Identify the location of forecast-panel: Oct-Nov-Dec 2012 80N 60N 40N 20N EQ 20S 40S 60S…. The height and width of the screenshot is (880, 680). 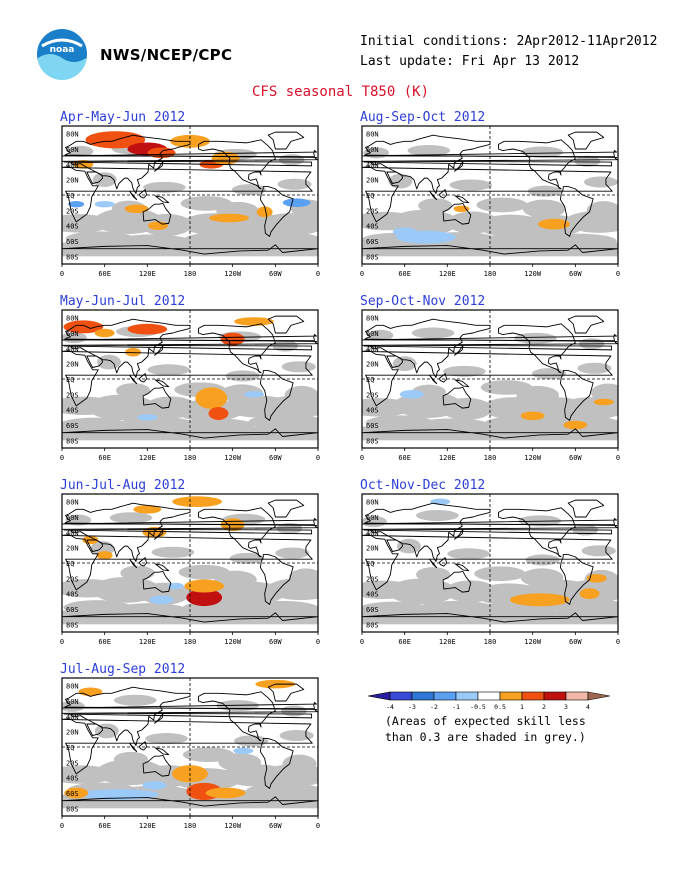
(496, 563).